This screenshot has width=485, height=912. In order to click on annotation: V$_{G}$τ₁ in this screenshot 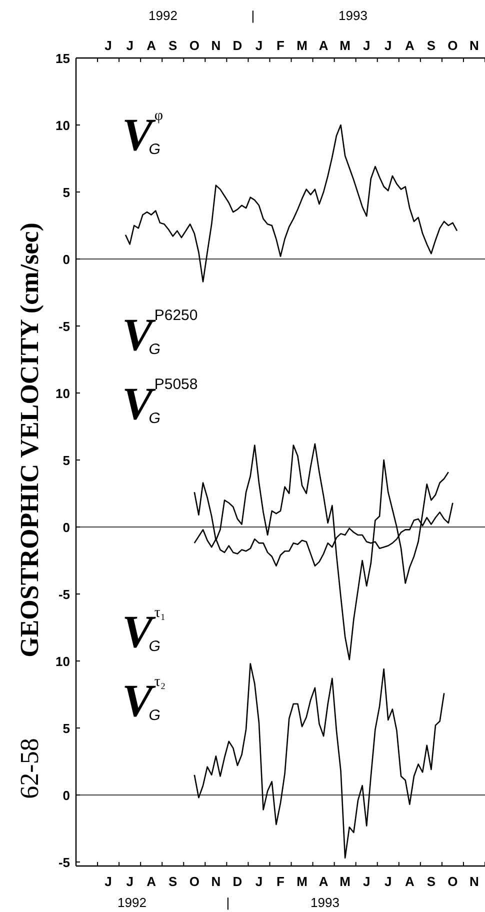, I will do `click(144, 631)`.